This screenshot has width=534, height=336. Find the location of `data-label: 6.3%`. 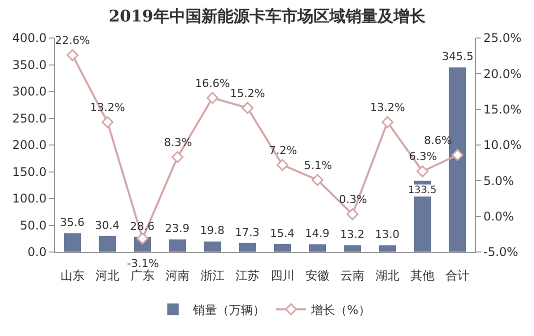

data-label: 6.3% is located at coordinates (423, 156).